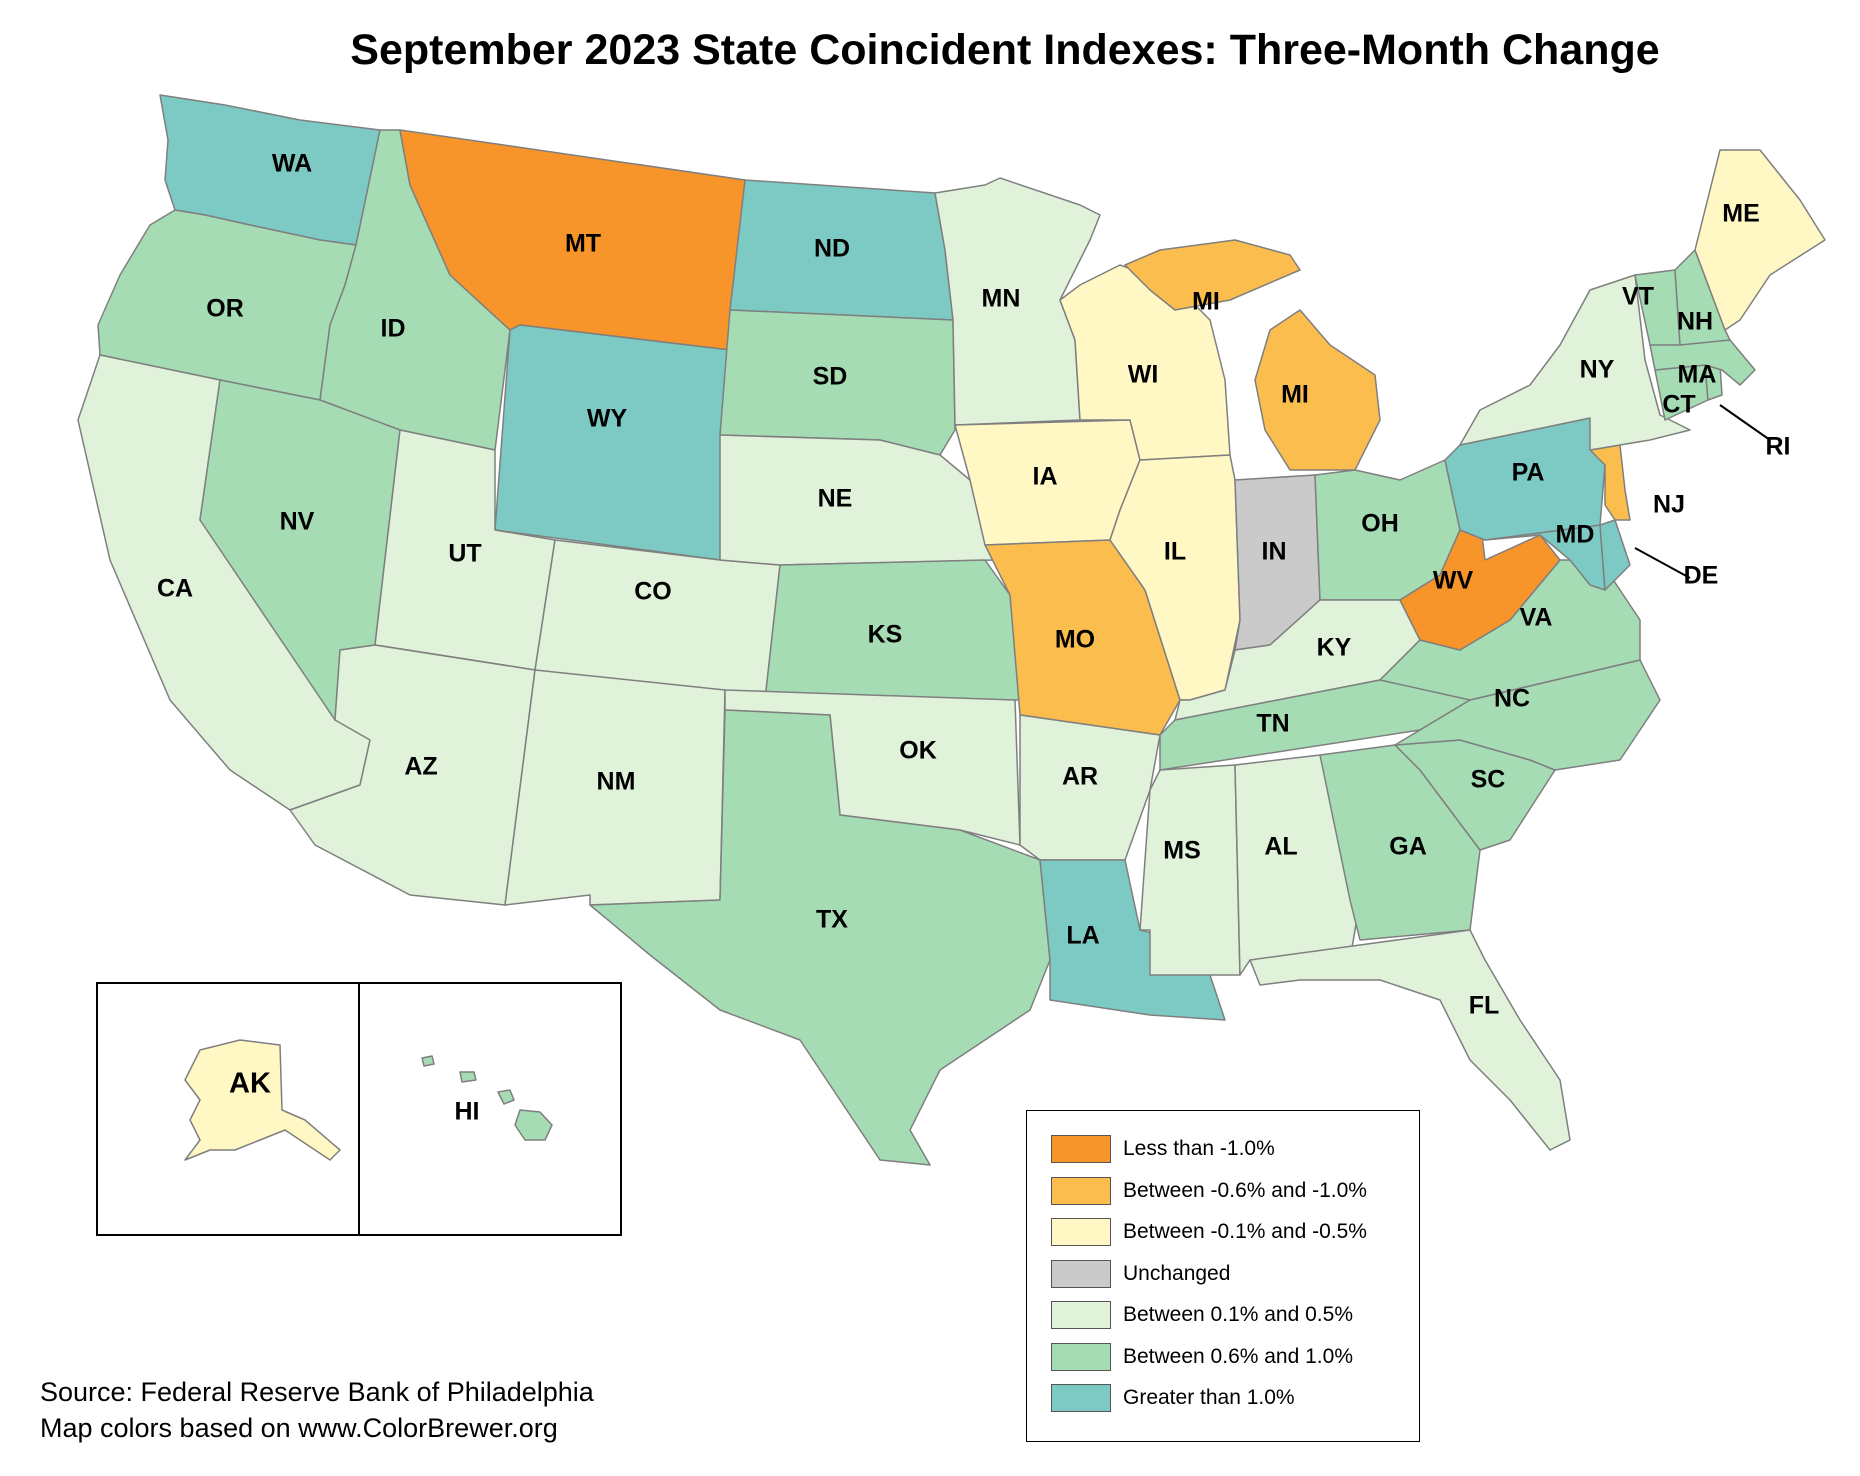  Describe the element at coordinates (1238, 1356) in the screenshot. I see `legend-label: Between 0.6% and 1.0%` at that location.